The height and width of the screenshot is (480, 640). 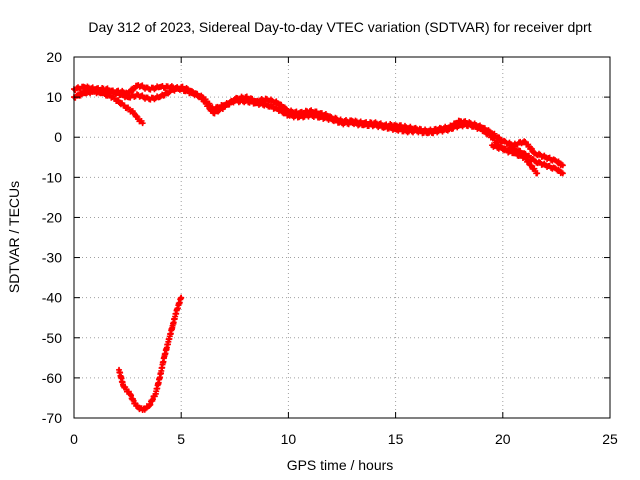 What do you see at coordinates (58, 137) in the screenshot?
I see `y-tick-label: 0` at bounding box center [58, 137].